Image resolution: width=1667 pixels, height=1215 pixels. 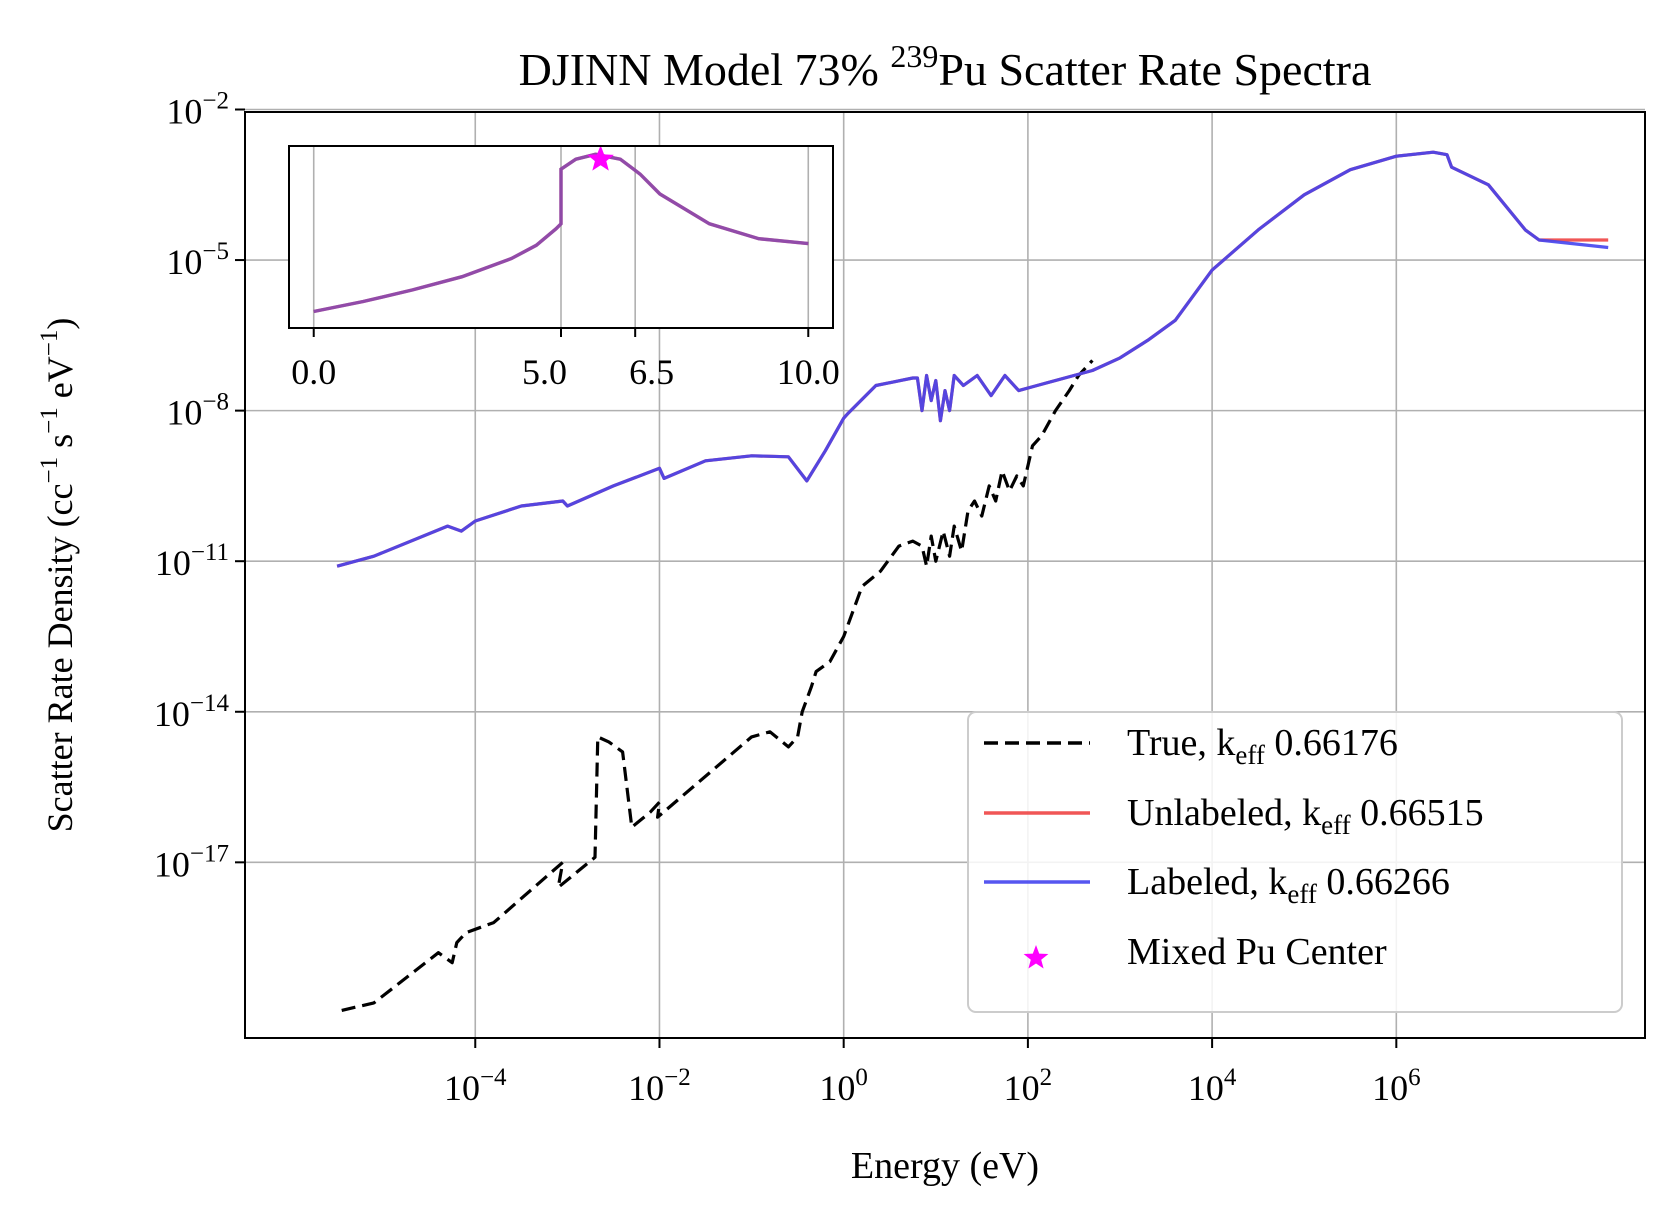 What do you see at coordinates (197, 260) in the screenshot?
I see `y-tick-label: 10⁻⁵` at bounding box center [197, 260].